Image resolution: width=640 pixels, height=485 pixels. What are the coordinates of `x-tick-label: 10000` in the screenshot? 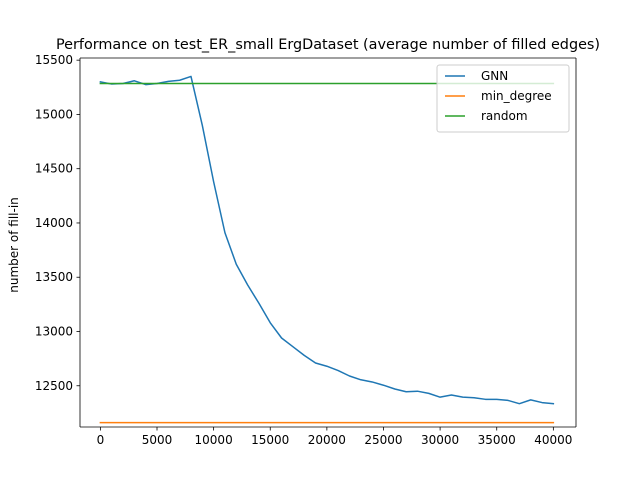 It's located at (214, 440).